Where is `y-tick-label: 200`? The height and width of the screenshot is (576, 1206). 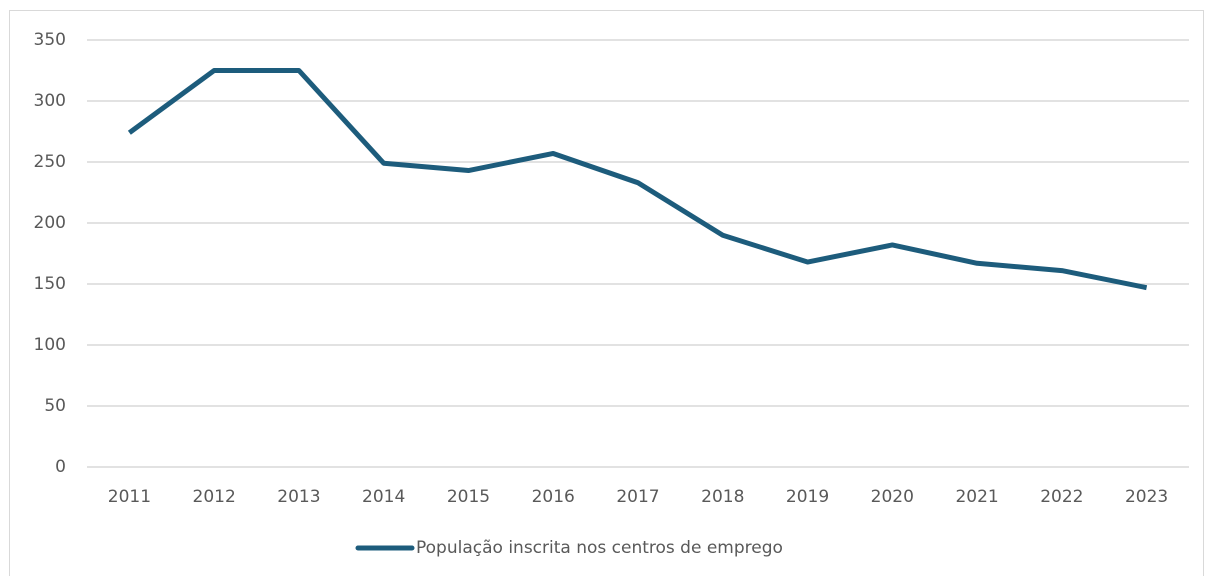 y-tick-label: 200 is located at coordinates (50, 223).